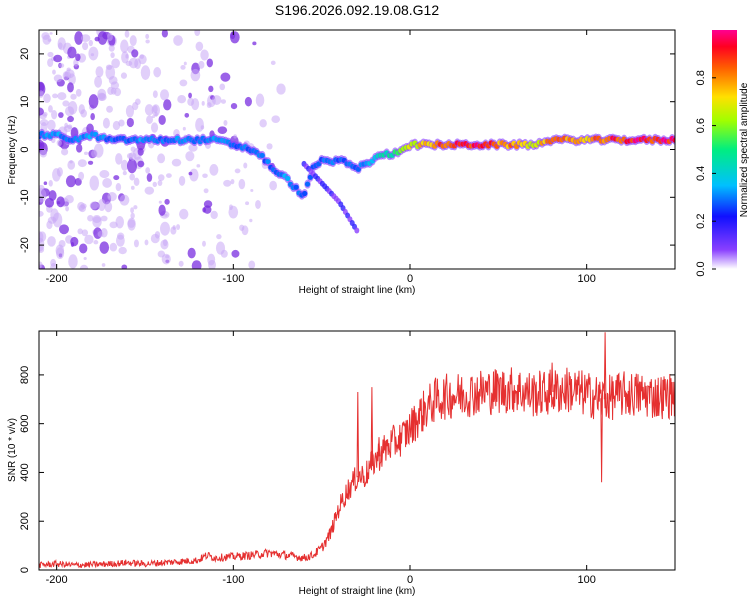 This screenshot has height=600, width=750. What do you see at coordinates (25, 245) in the screenshot?
I see `spectrogram-y-tick-label: -20` at bounding box center [25, 245].